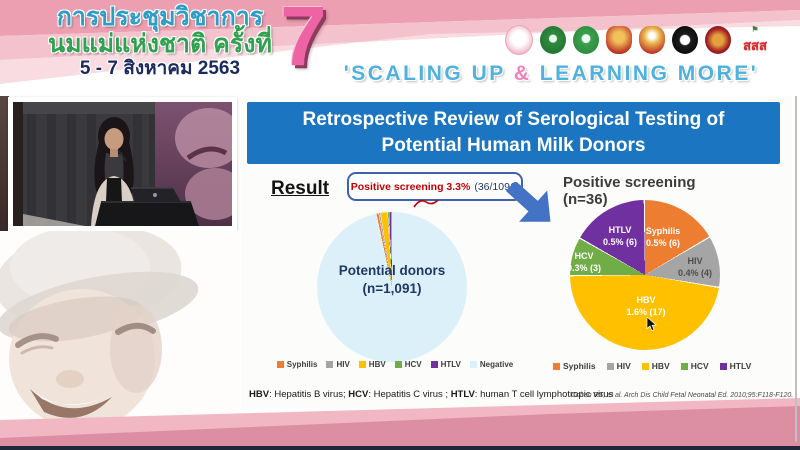  Describe the element at coordinates (409, 394) in the screenshot. I see `footnote-text: : Hepatitis C virus ;` at that location.